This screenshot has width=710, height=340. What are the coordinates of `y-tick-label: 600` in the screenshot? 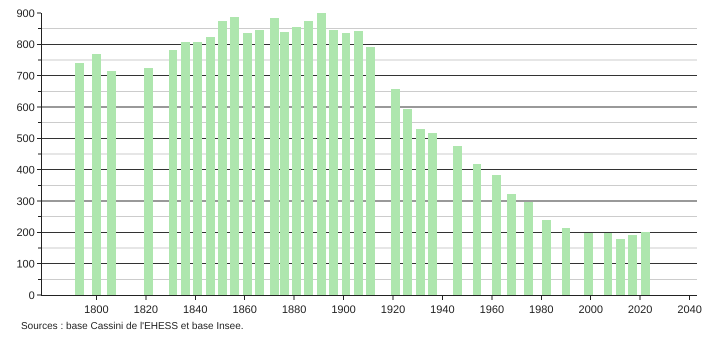 It's located at (25, 108).